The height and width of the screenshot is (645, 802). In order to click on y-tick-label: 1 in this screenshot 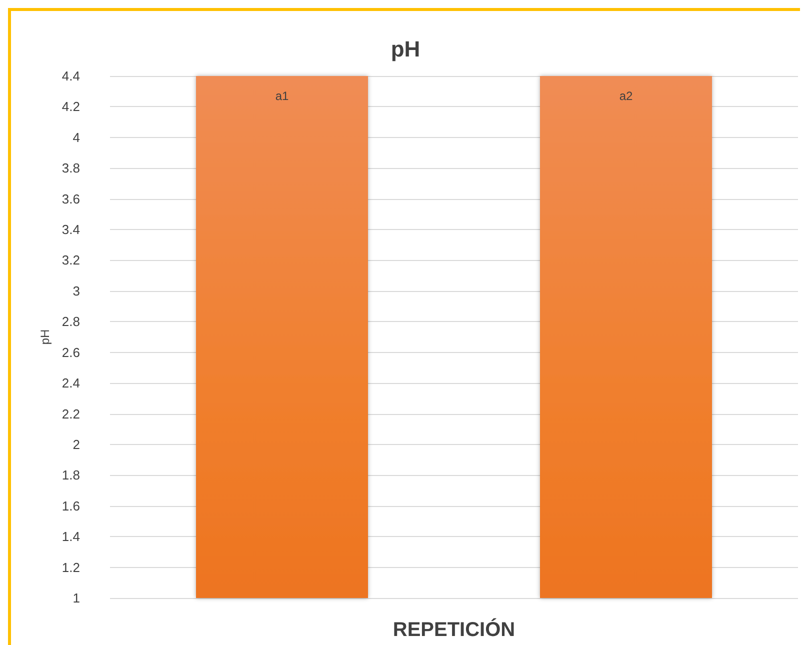, I will do `click(76, 598)`.